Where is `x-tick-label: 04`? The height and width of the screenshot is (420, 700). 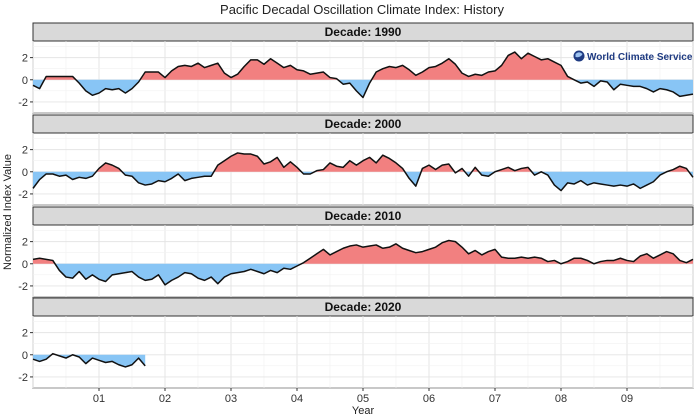
x-tick-label: 04 is located at coordinates (297, 399).